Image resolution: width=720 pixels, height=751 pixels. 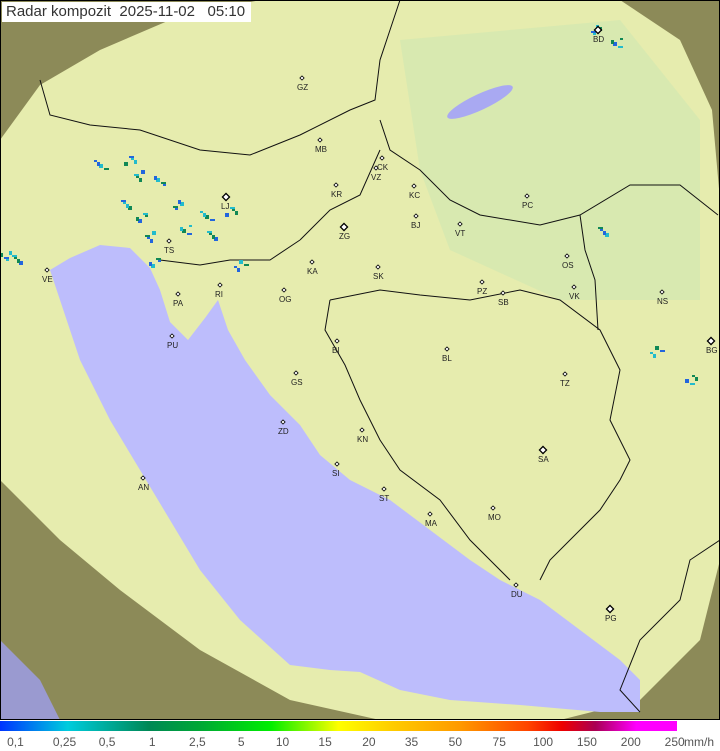 I want to click on legend-tick: 15, so click(x=325, y=742).